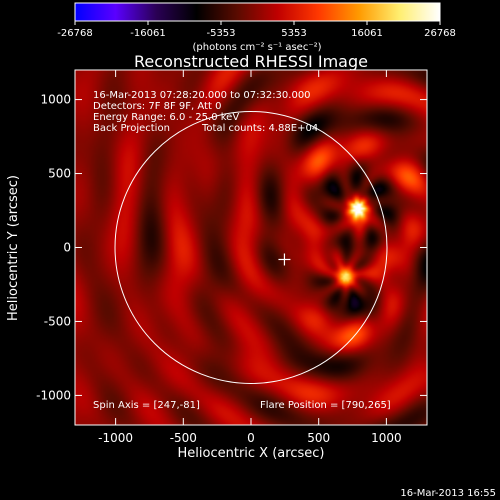 The image size is (500, 500). Describe the element at coordinates (386, 438) in the screenshot. I see `x-tick-label: 1000` at that location.